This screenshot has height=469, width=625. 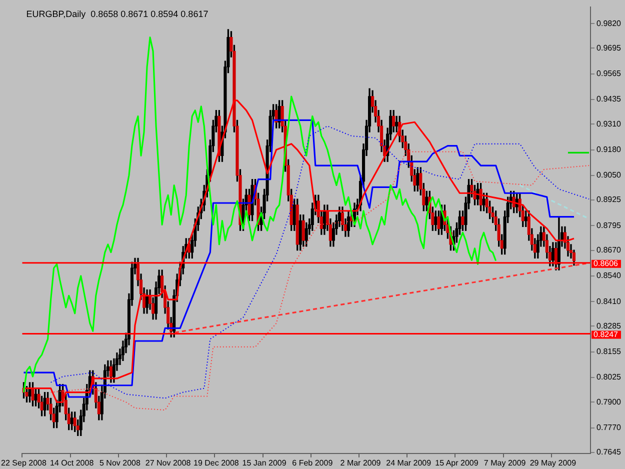 What do you see at coordinates (609, 123) in the screenshot?
I see `y-tick-label: 0.9310` at bounding box center [609, 123].